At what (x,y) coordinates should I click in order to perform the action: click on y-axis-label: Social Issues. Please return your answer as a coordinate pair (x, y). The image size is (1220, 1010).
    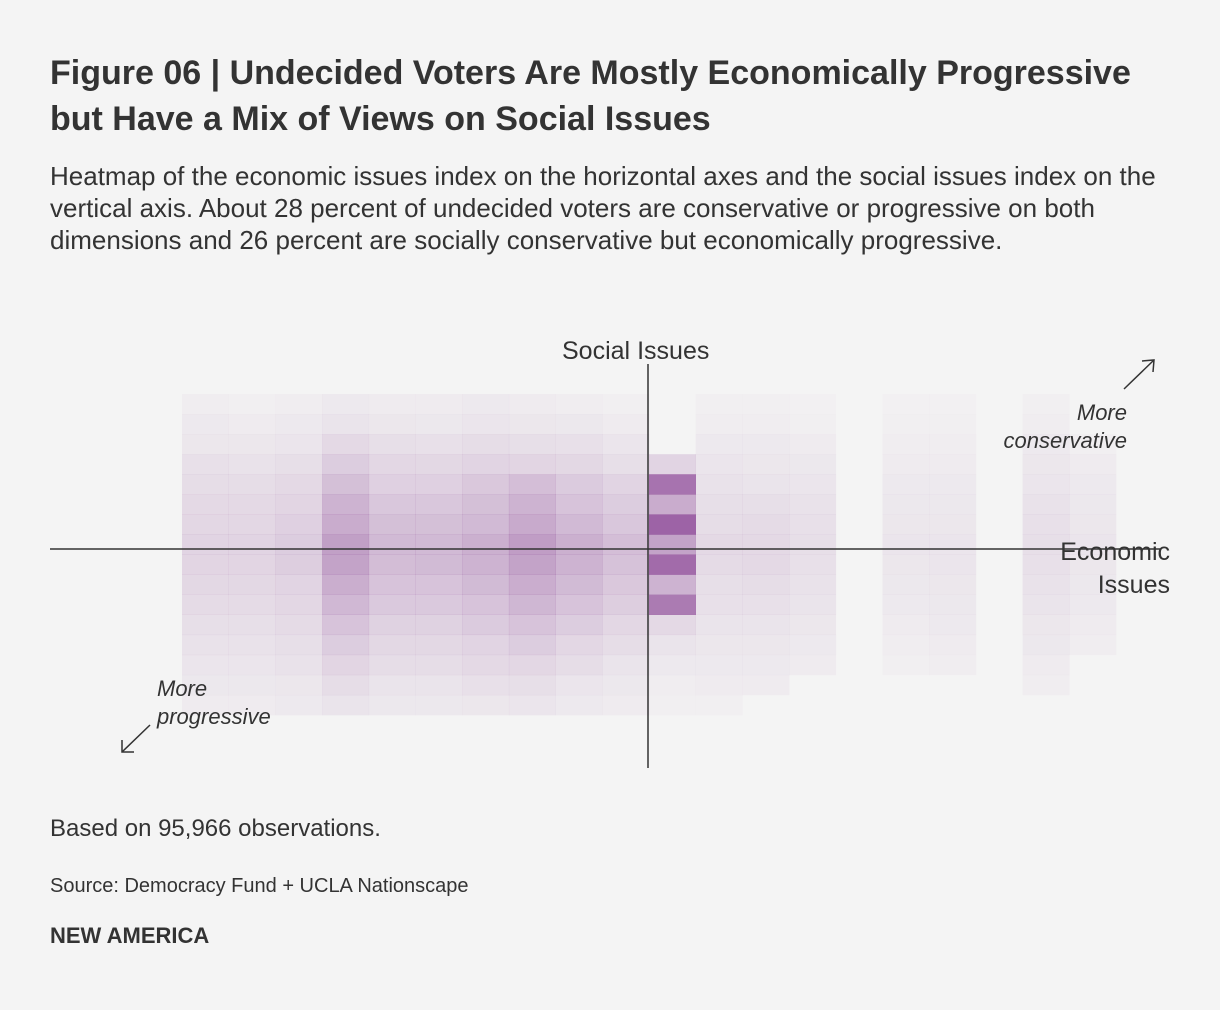
    Looking at the image, I should click on (635, 351).